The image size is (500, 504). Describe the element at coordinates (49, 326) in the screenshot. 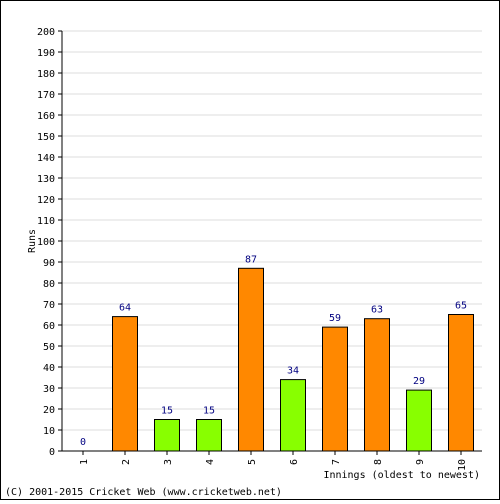

I see `y-tick-label: 60` at that location.